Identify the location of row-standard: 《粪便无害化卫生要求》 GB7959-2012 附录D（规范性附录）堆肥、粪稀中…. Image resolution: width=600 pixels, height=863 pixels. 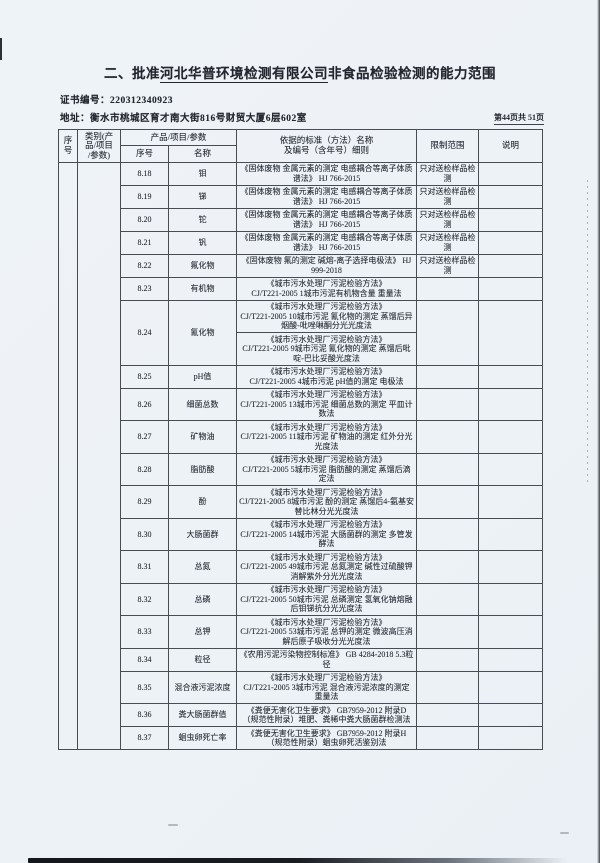
(327, 715).